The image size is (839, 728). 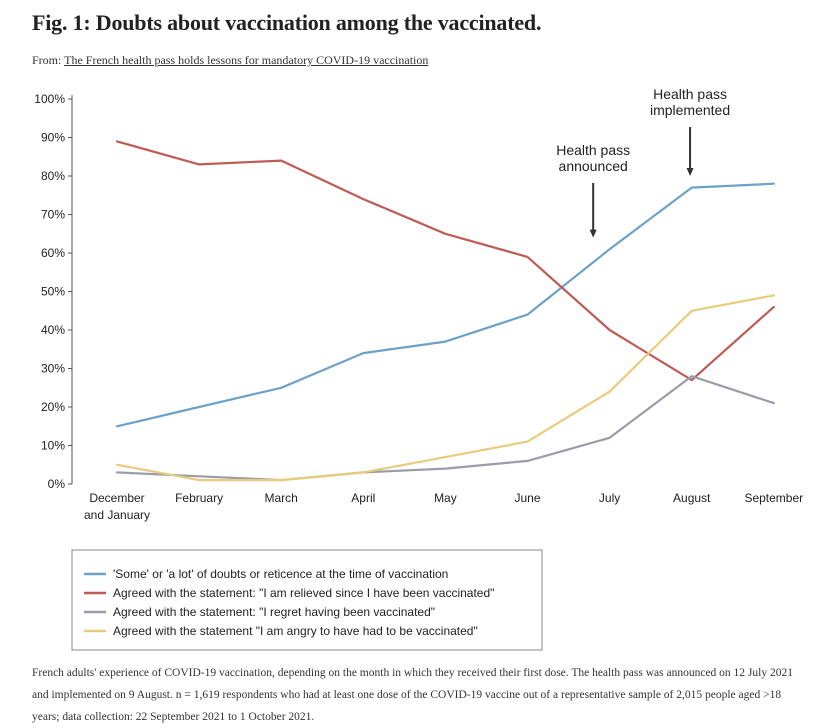 What do you see at coordinates (53, 446) in the screenshot?
I see `y-tick-label: 10%` at bounding box center [53, 446].